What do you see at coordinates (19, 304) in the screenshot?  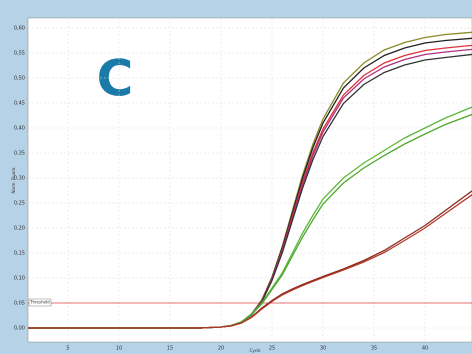 I see `y-tick-label: 0,05` at bounding box center [19, 304].